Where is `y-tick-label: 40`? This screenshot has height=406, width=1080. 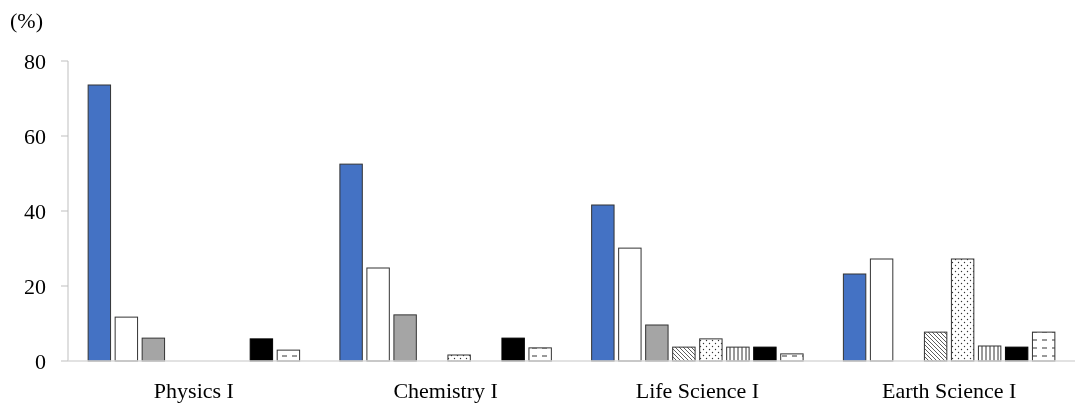
y-tick-label: 40 is located at coordinates (35, 211).